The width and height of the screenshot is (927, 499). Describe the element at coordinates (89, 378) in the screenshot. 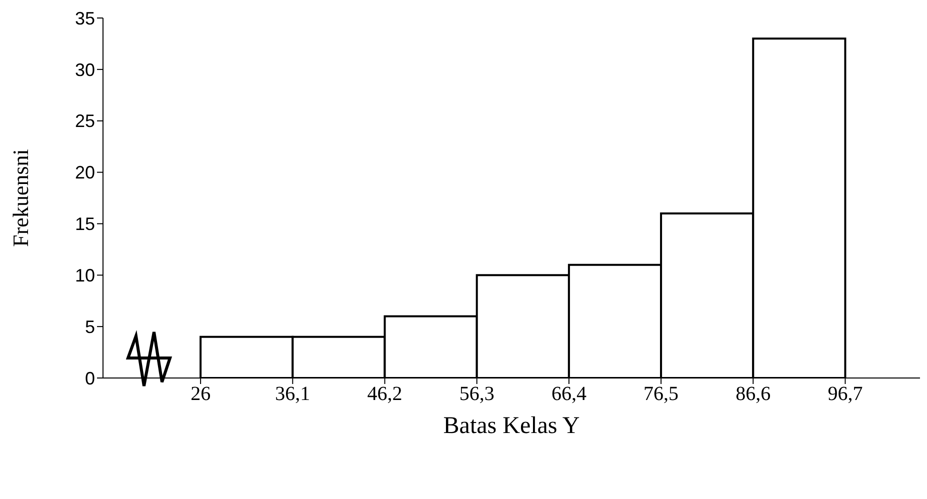

I see `y-tick-label: 0` at that location.